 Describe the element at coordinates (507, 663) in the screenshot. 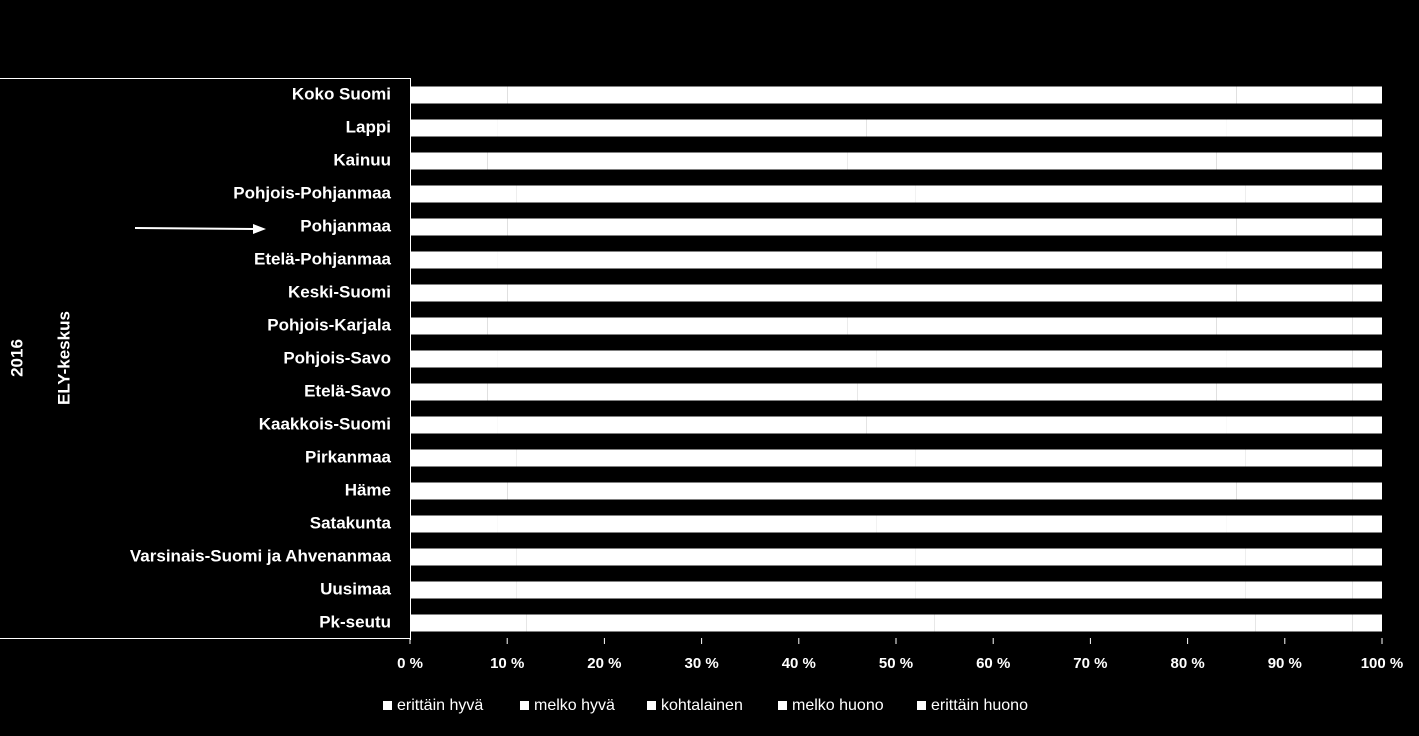

I see `x-tick-label: 10 %` at that location.